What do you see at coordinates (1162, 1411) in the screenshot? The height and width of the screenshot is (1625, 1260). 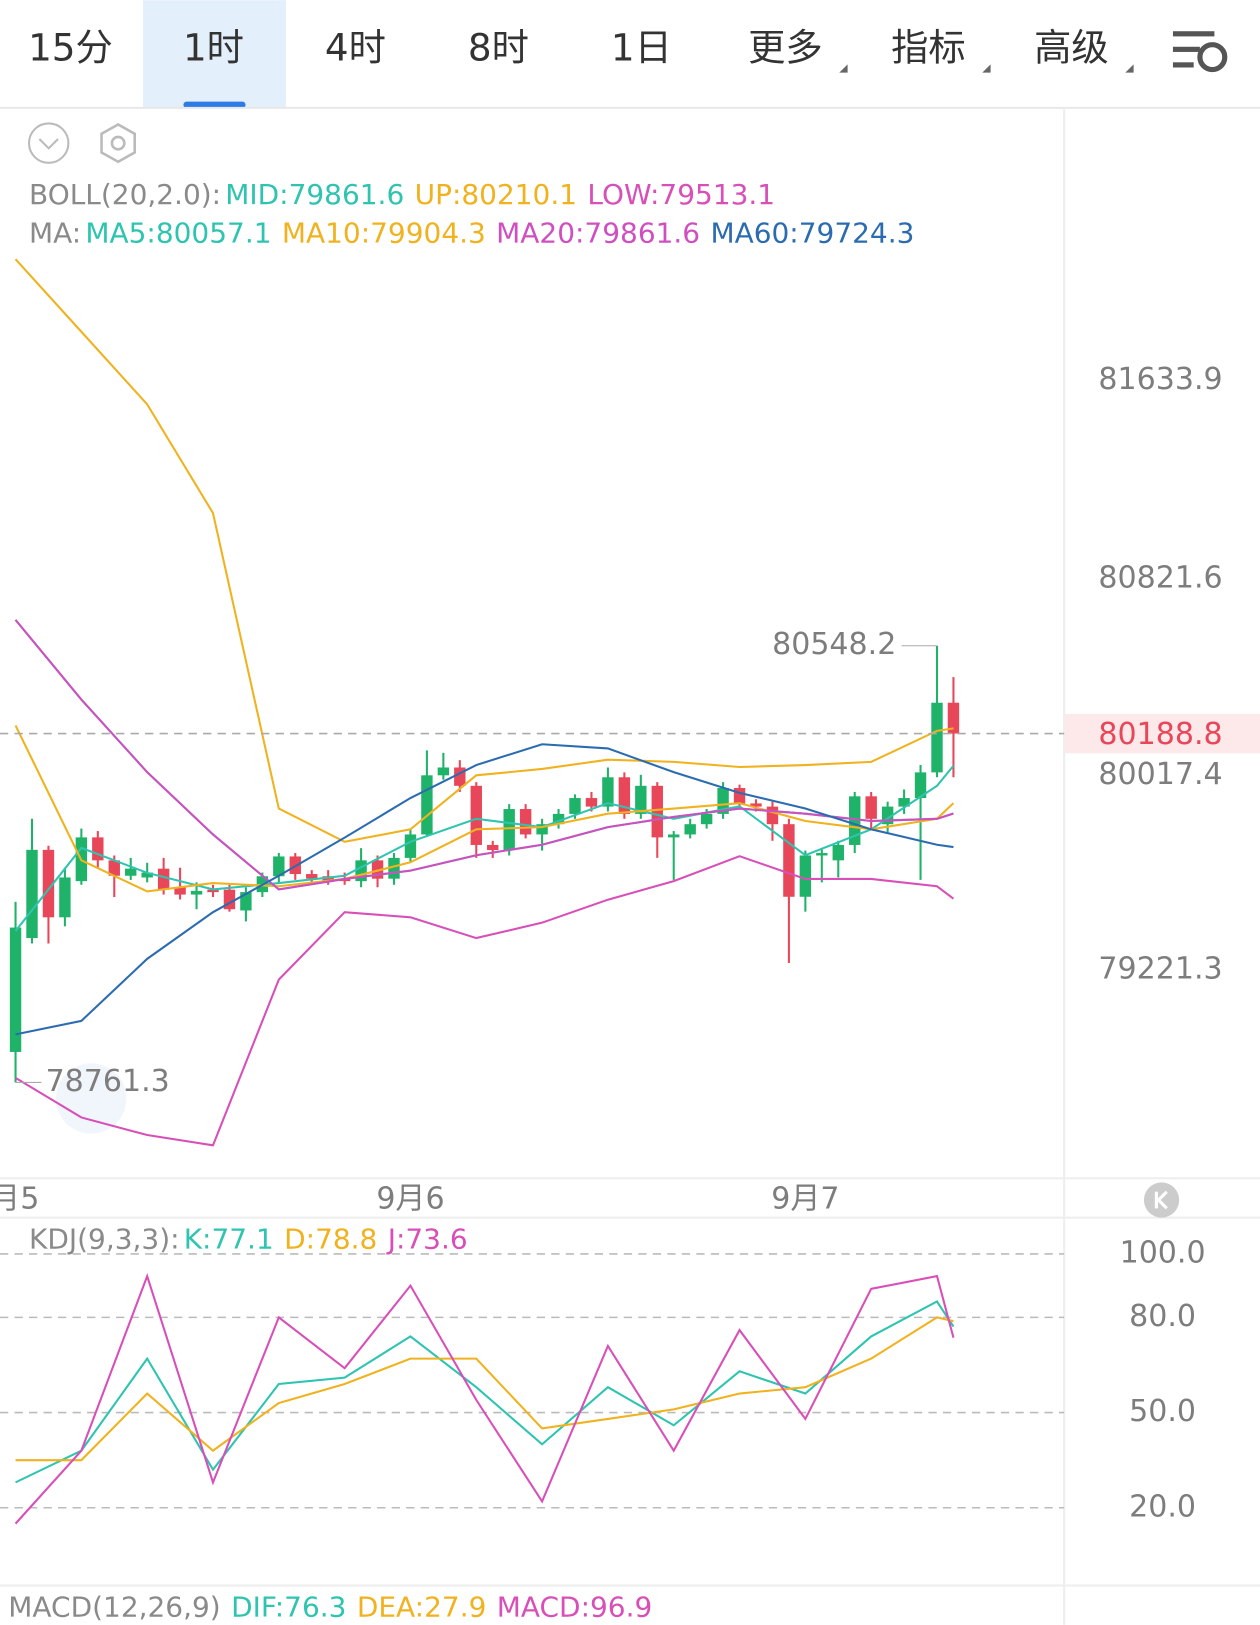 I see `y-tick-label: 50.0` at bounding box center [1162, 1411].